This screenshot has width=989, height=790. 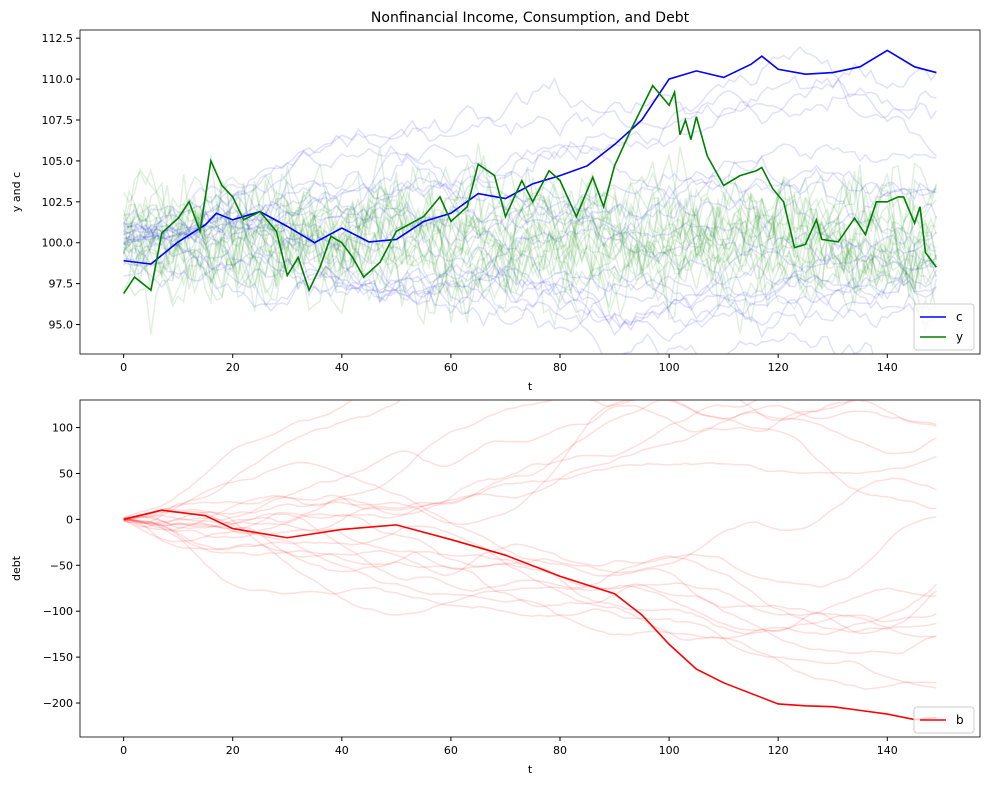 What do you see at coordinates (944, 327) in the screenshot?
I see `legend: cy` at bounding box center [944, 327].